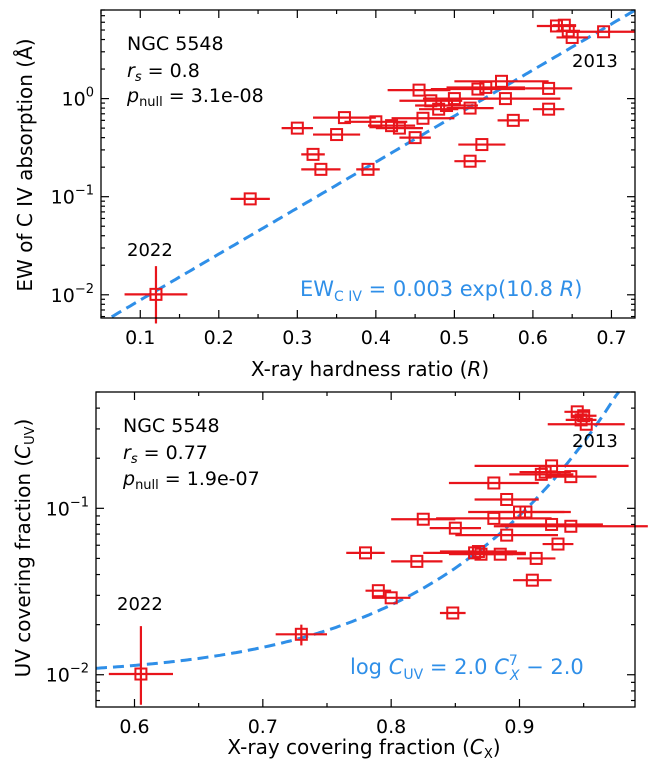  I want to click on x-tick-label: 0.1, so click(140, 338).